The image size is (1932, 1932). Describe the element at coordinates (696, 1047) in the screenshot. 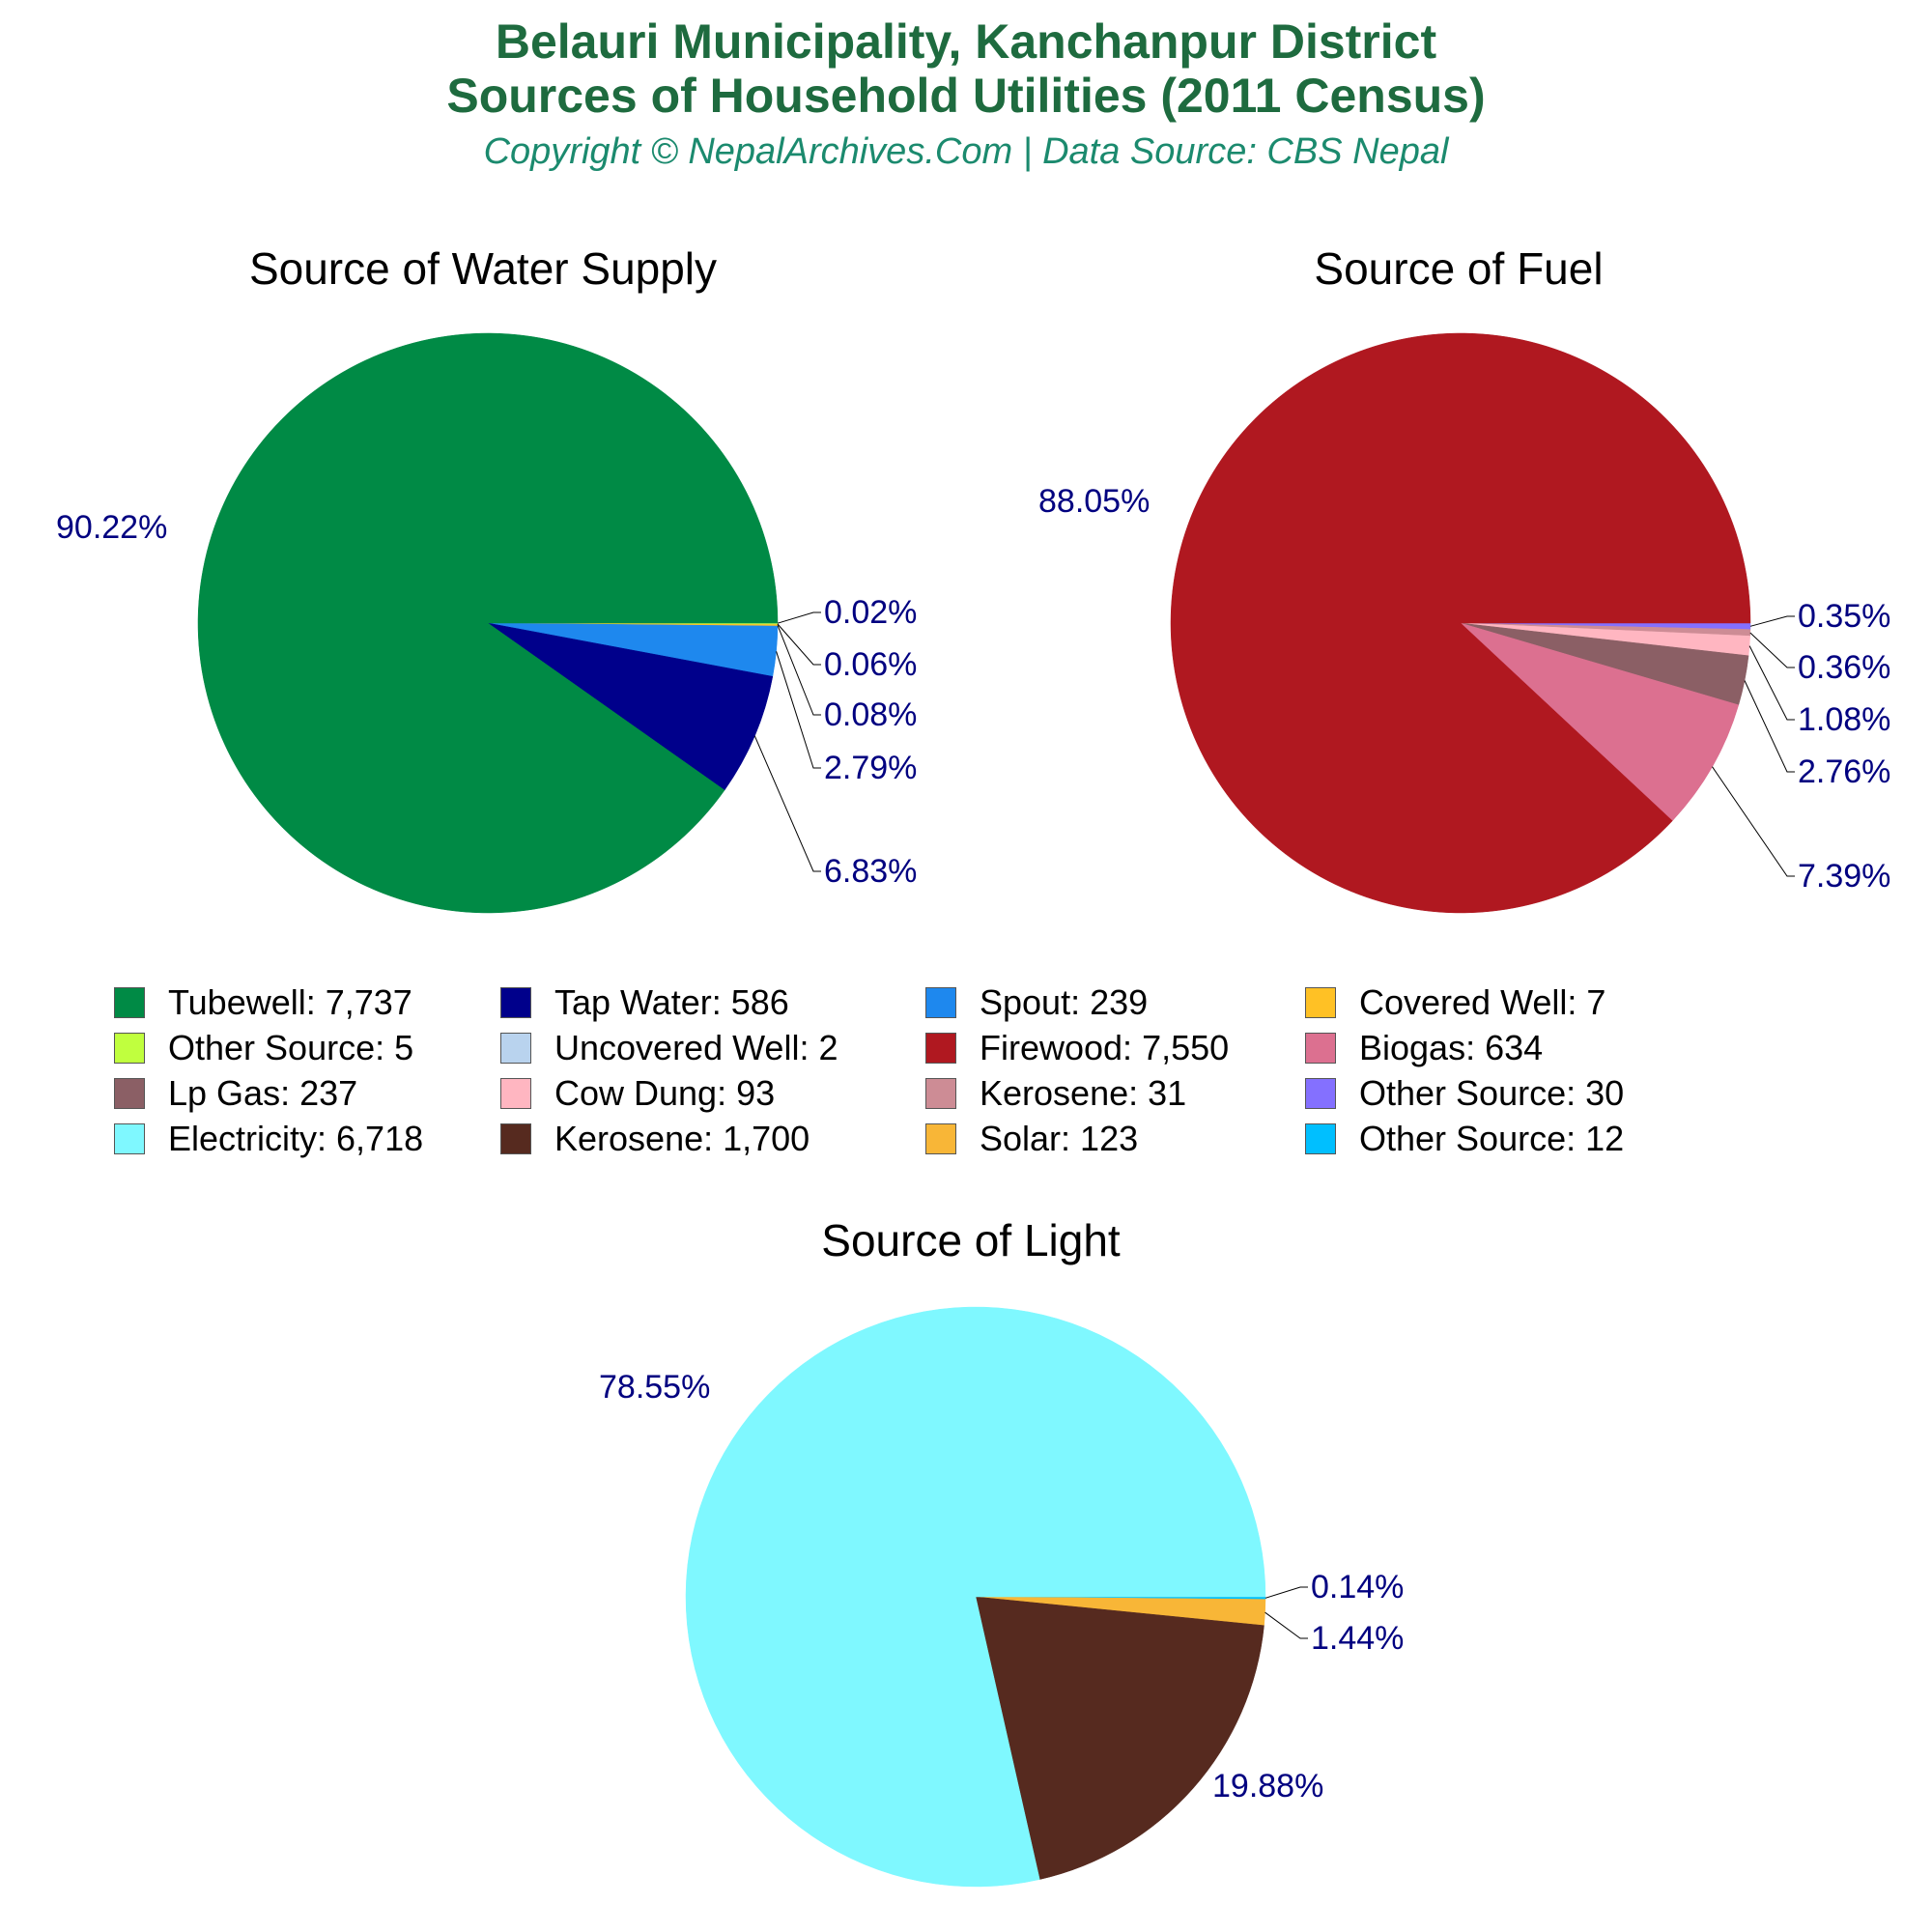

I see `legend-label: Uncovered Well: 2` at that location.